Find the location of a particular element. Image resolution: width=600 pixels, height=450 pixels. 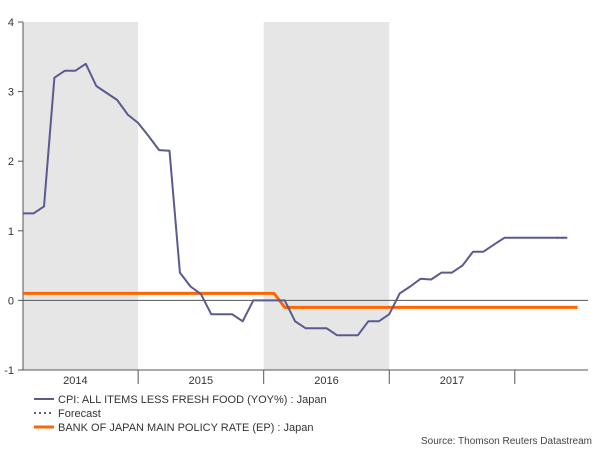

x-tick-label: 2017 is located at coordinates (452, 381).